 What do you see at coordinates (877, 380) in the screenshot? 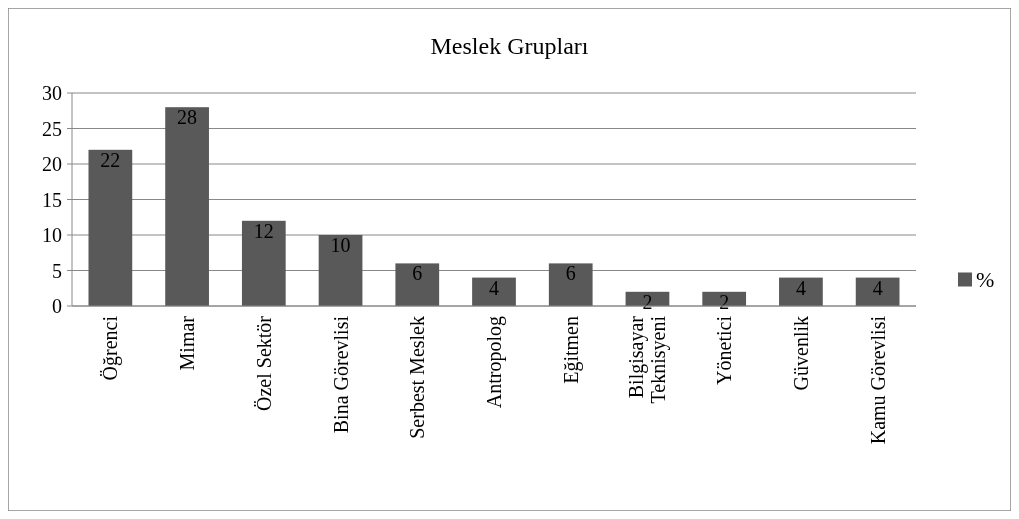
I see `x-tick-label: Kamu Görevlisi` at bounding box center [877, 380].